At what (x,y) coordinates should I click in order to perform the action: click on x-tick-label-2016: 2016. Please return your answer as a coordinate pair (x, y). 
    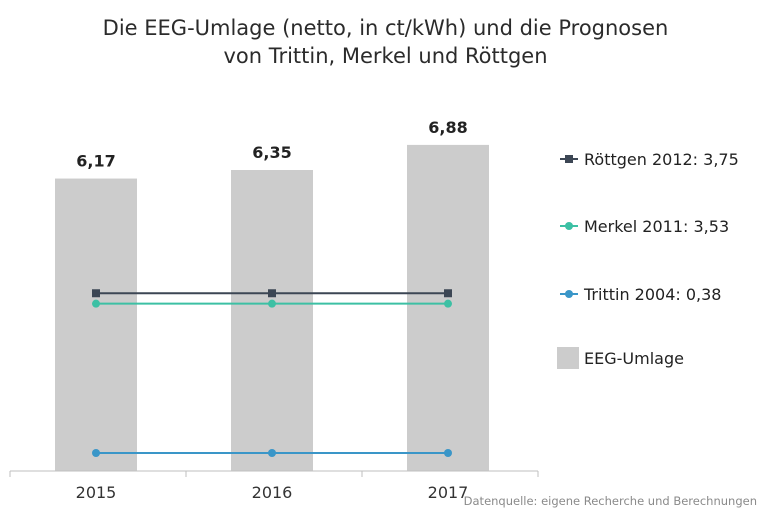
    Looking at the image, I should click on (272, 492).